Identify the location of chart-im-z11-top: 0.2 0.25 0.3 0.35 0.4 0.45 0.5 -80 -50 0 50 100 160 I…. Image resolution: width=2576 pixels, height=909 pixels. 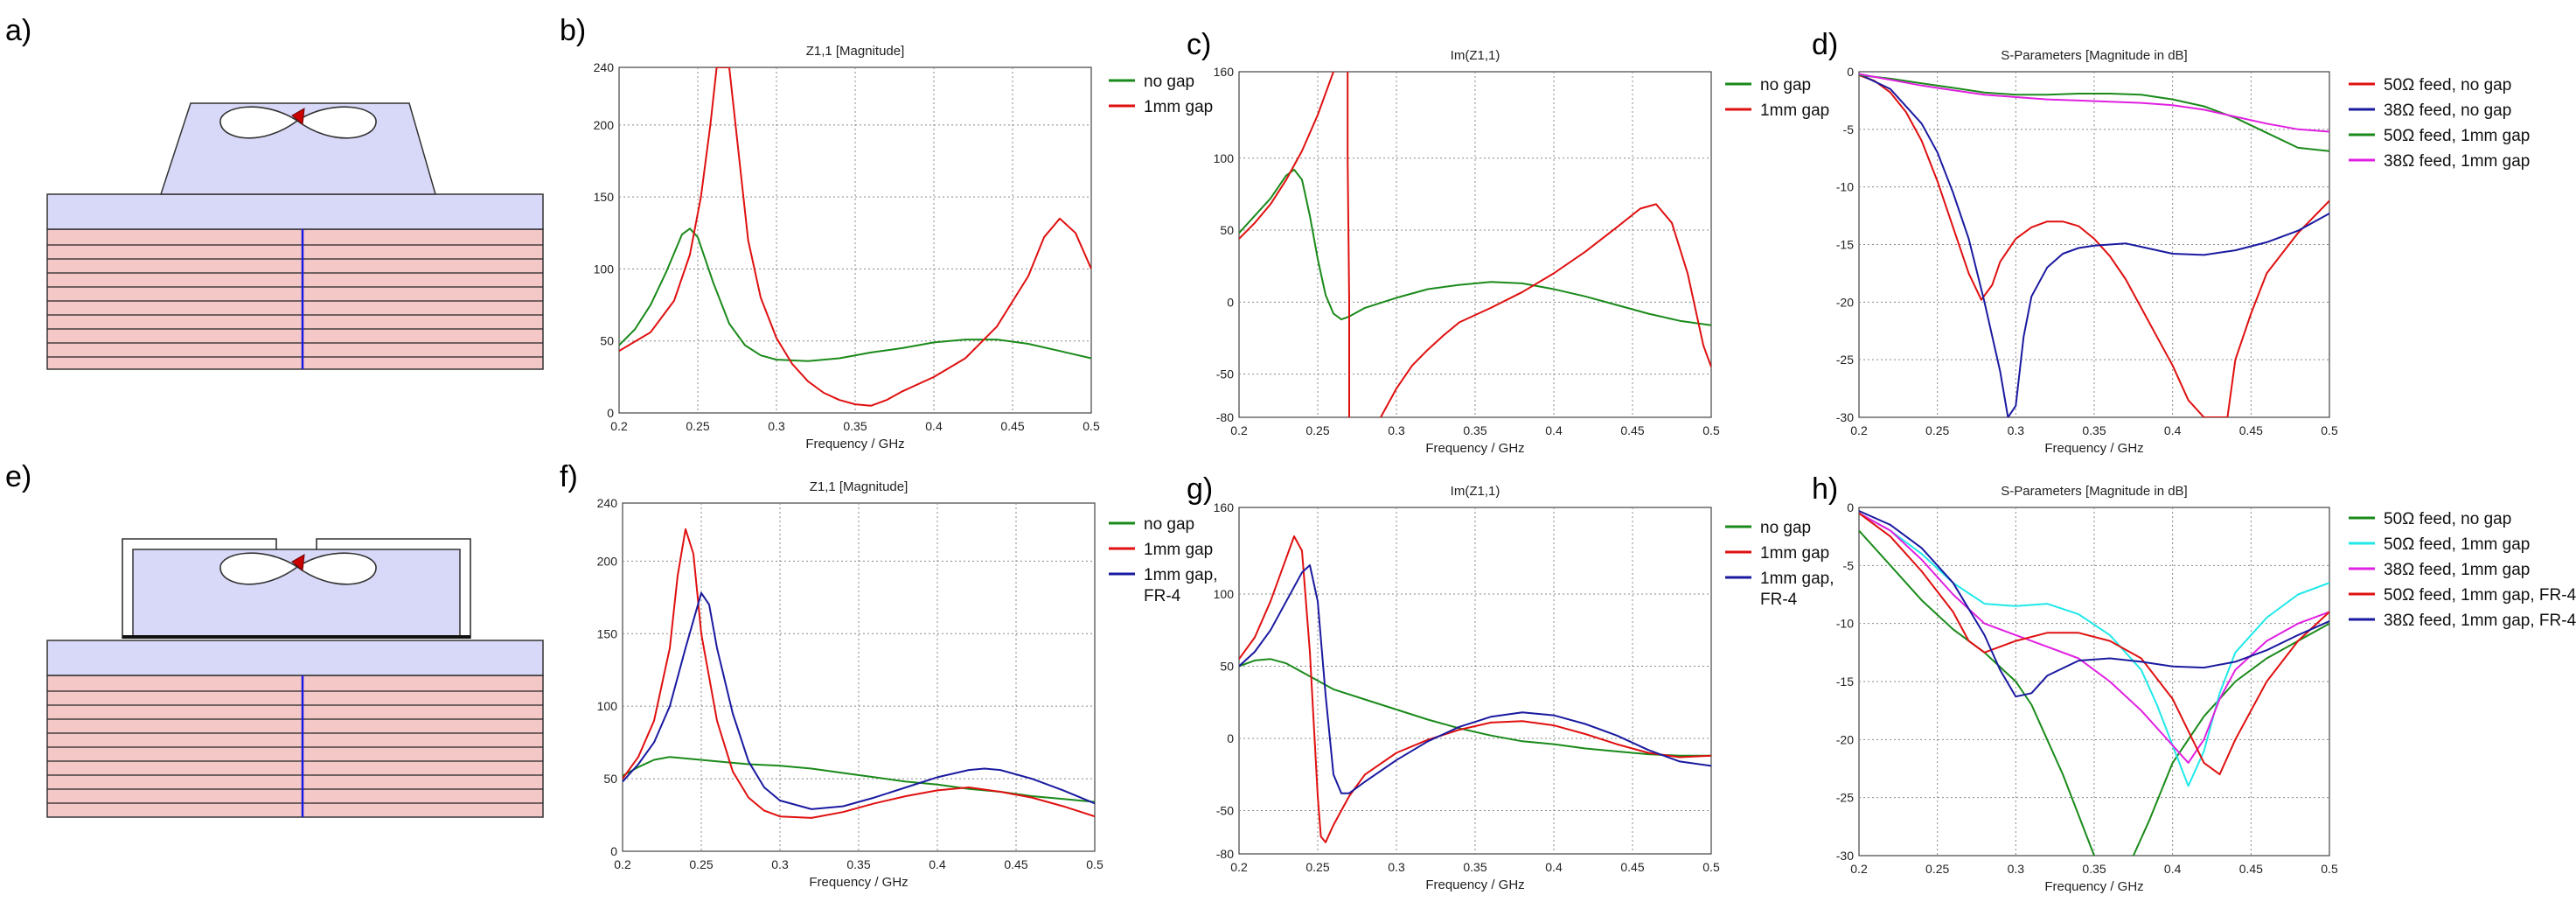
(1522, 252).